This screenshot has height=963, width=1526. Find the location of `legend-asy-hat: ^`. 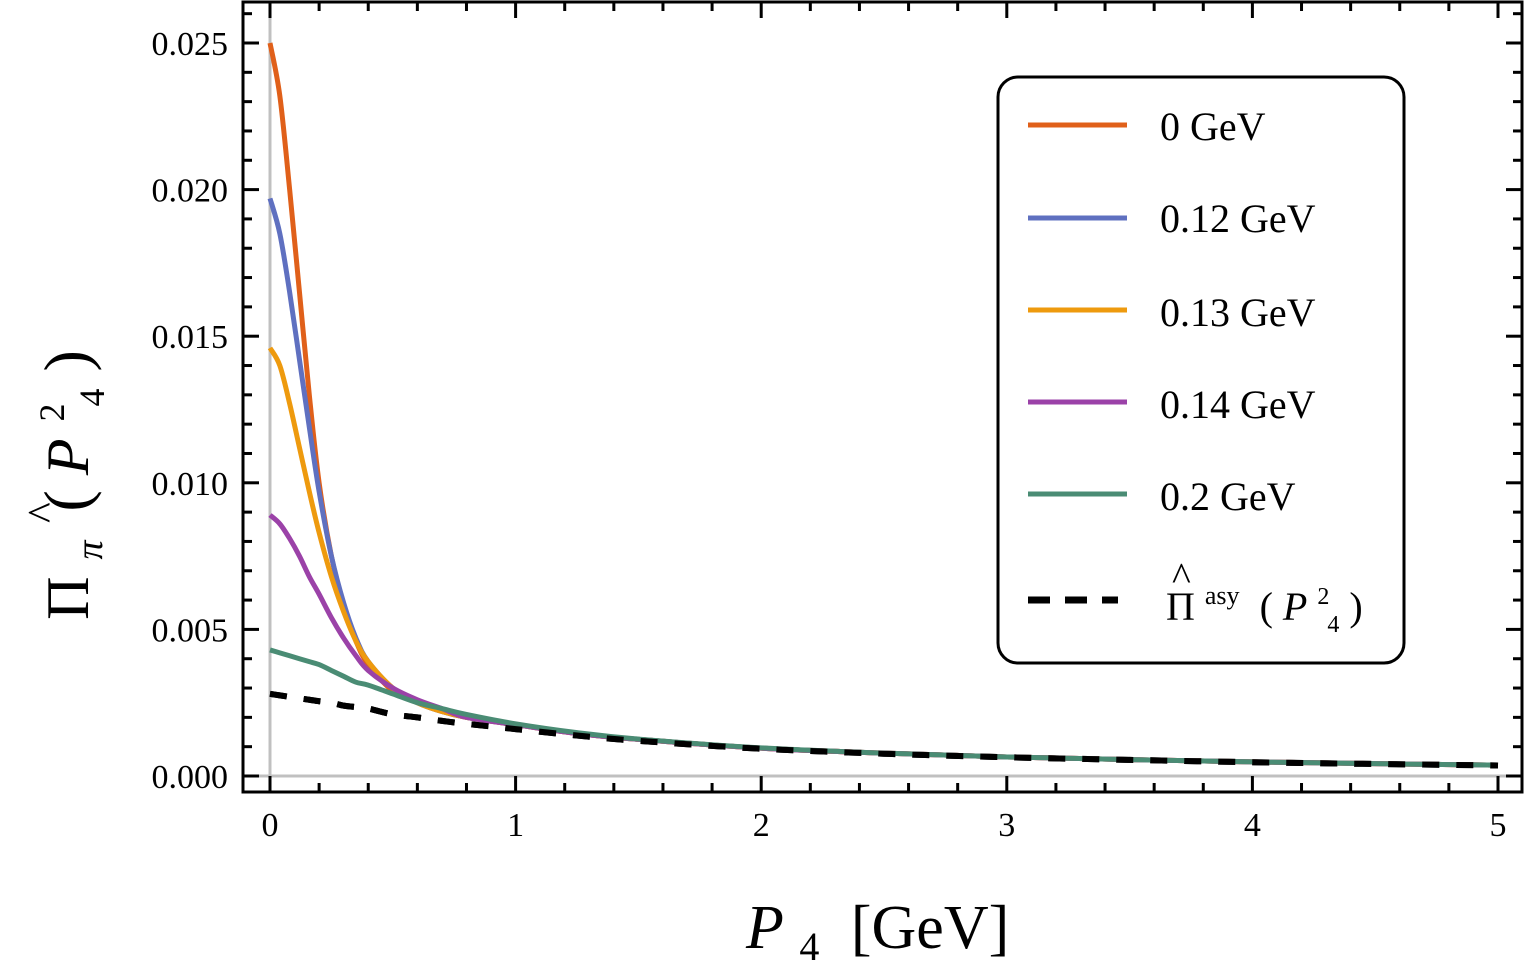

legend-asy-hat: ^ is located at coordinates (1181, 576).